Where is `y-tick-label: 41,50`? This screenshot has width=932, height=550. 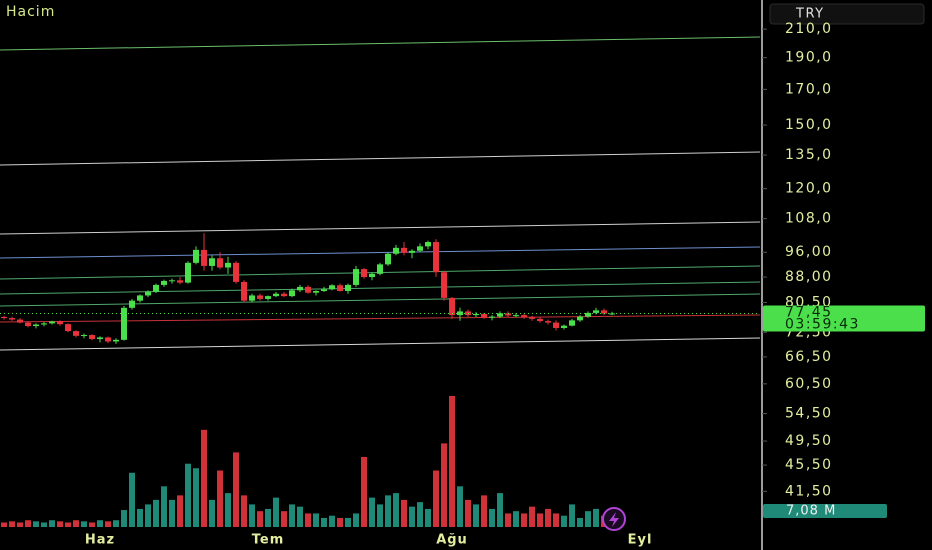 y-tick-label: 41,50 is located at coordinates (809, 491).